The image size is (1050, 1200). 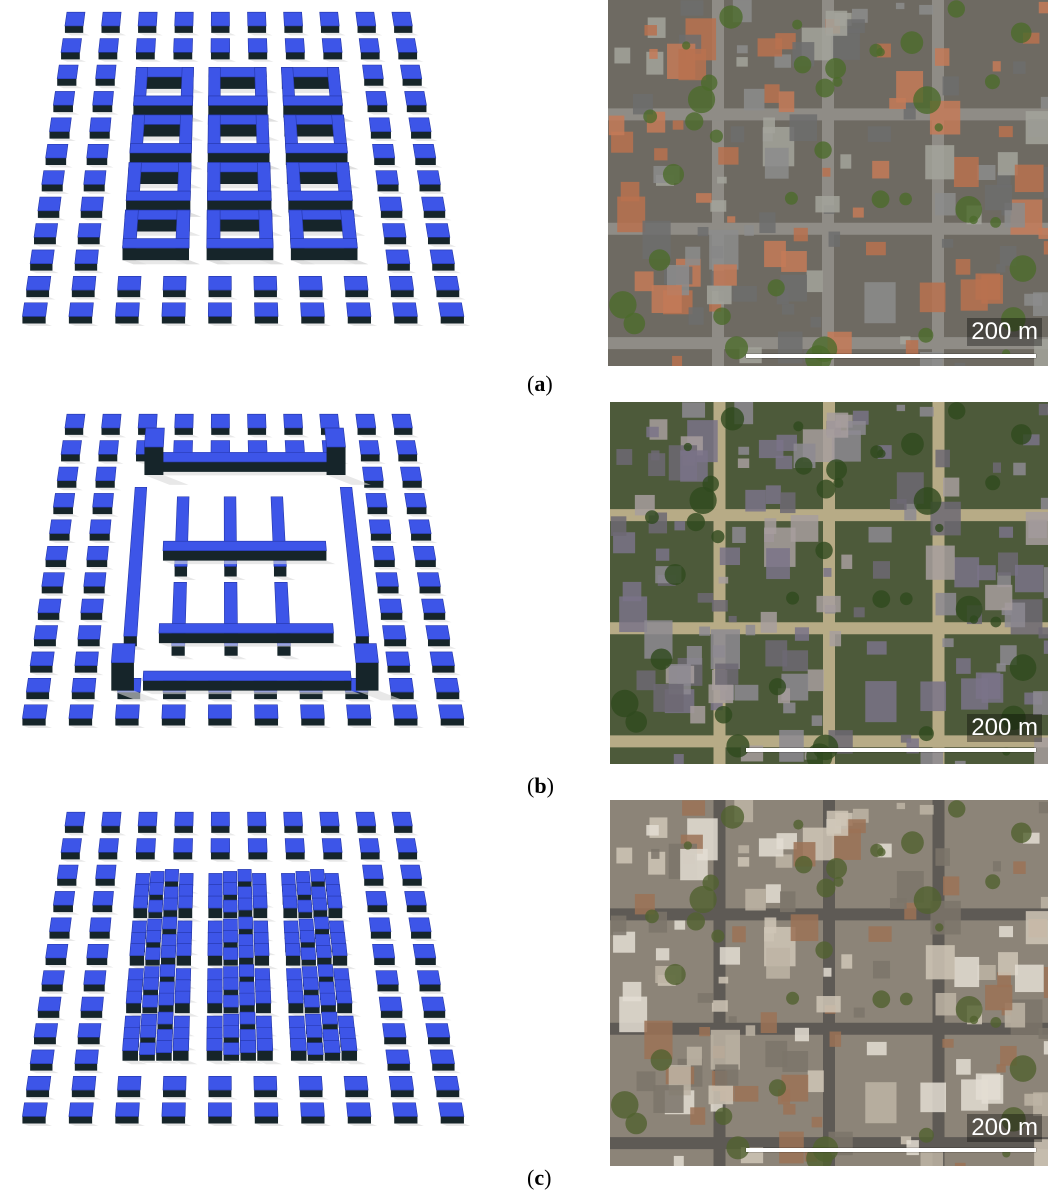 I want to click on tower-building, so click(x=347, y=456).